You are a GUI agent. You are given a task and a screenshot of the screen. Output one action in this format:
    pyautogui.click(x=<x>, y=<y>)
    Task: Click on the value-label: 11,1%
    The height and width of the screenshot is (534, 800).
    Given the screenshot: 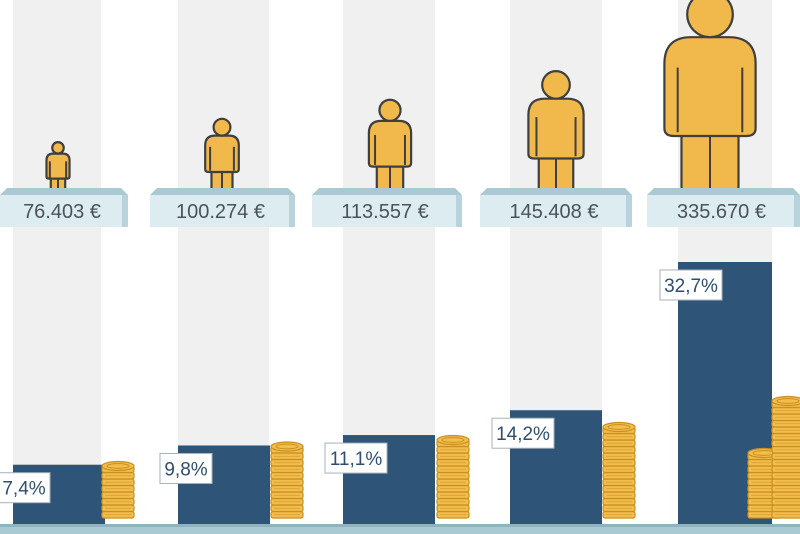 What is the action you would take?
    pyautogui.click(x=356, y=459)
    